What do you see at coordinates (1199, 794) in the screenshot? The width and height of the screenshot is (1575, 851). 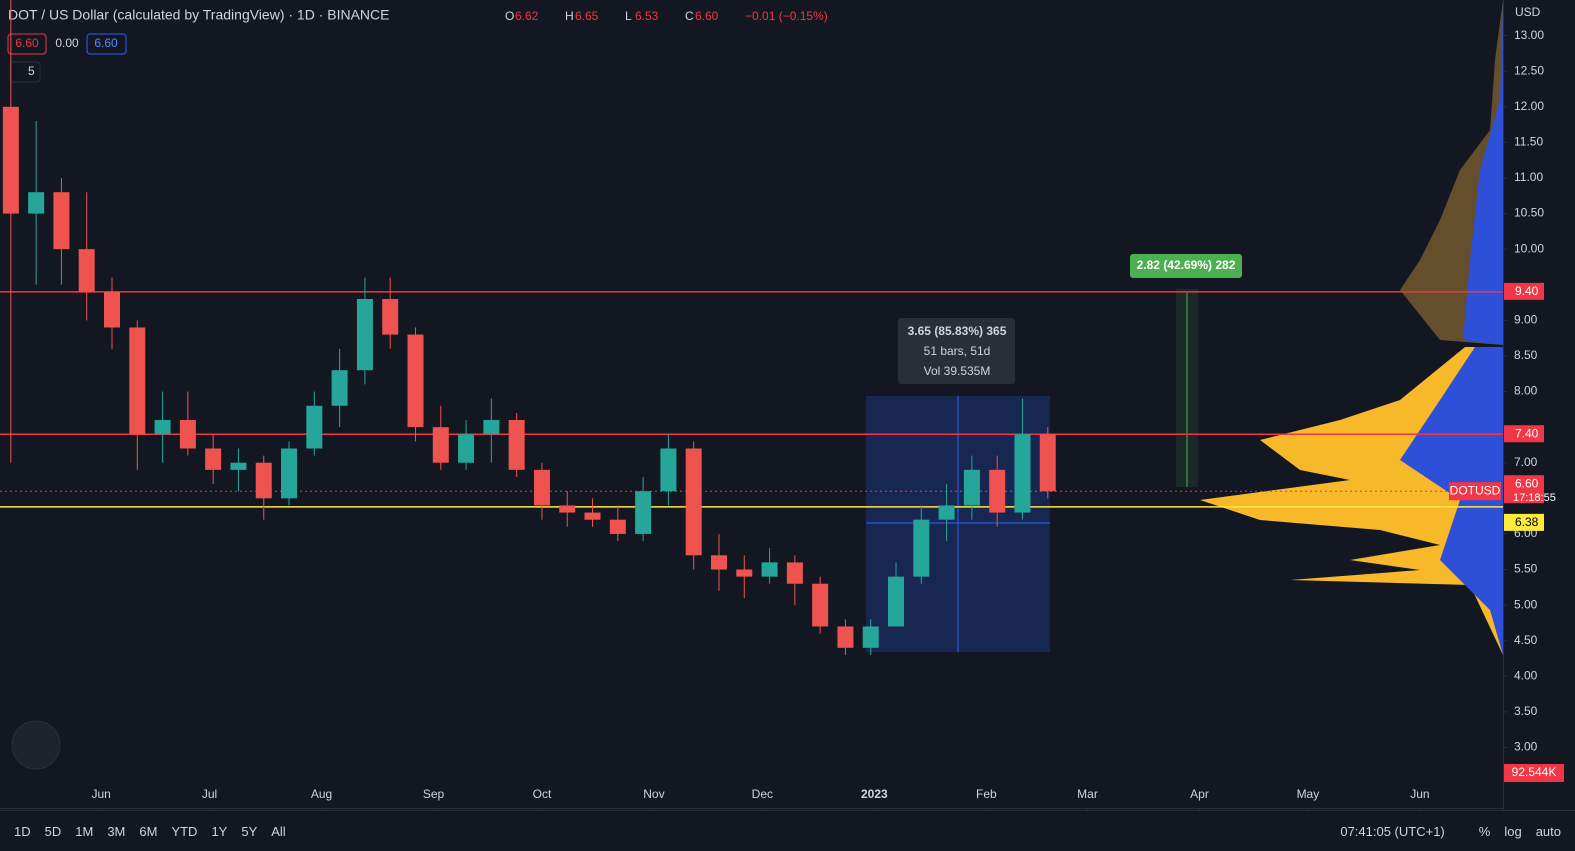 I see `x-tick-label: Apr` at bounding box center [1199, 794].